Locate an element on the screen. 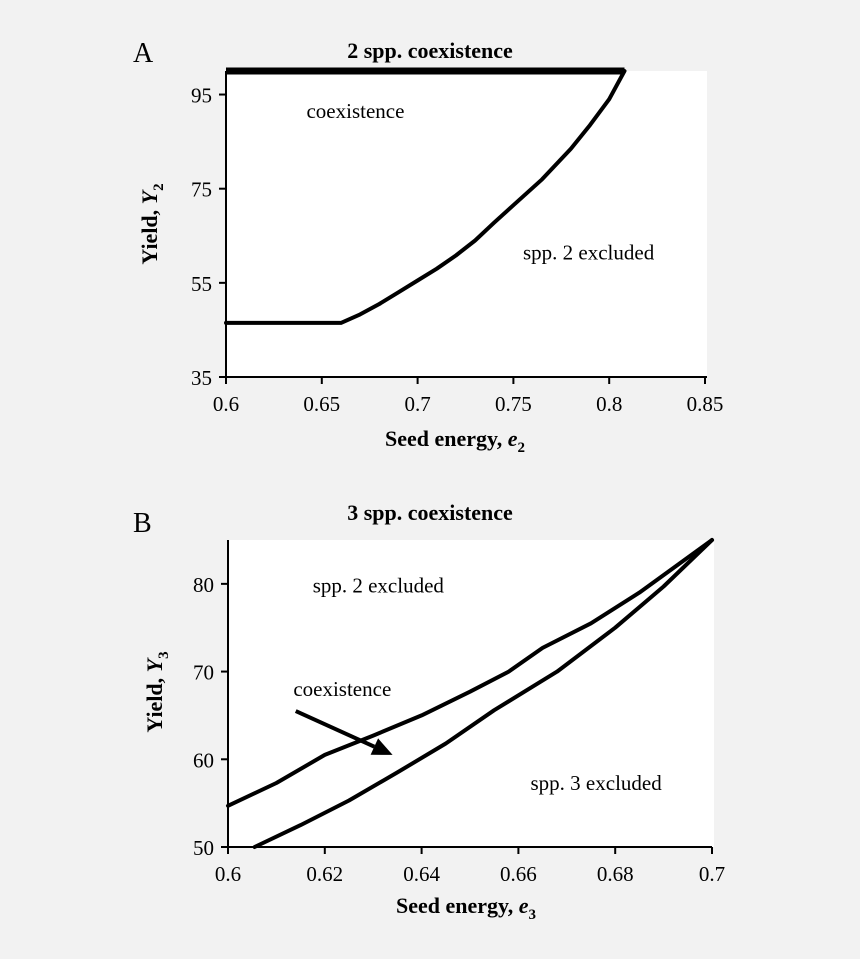 The image size is (860, 959). panel-a-letter: A is located at coordinates (143, 53).